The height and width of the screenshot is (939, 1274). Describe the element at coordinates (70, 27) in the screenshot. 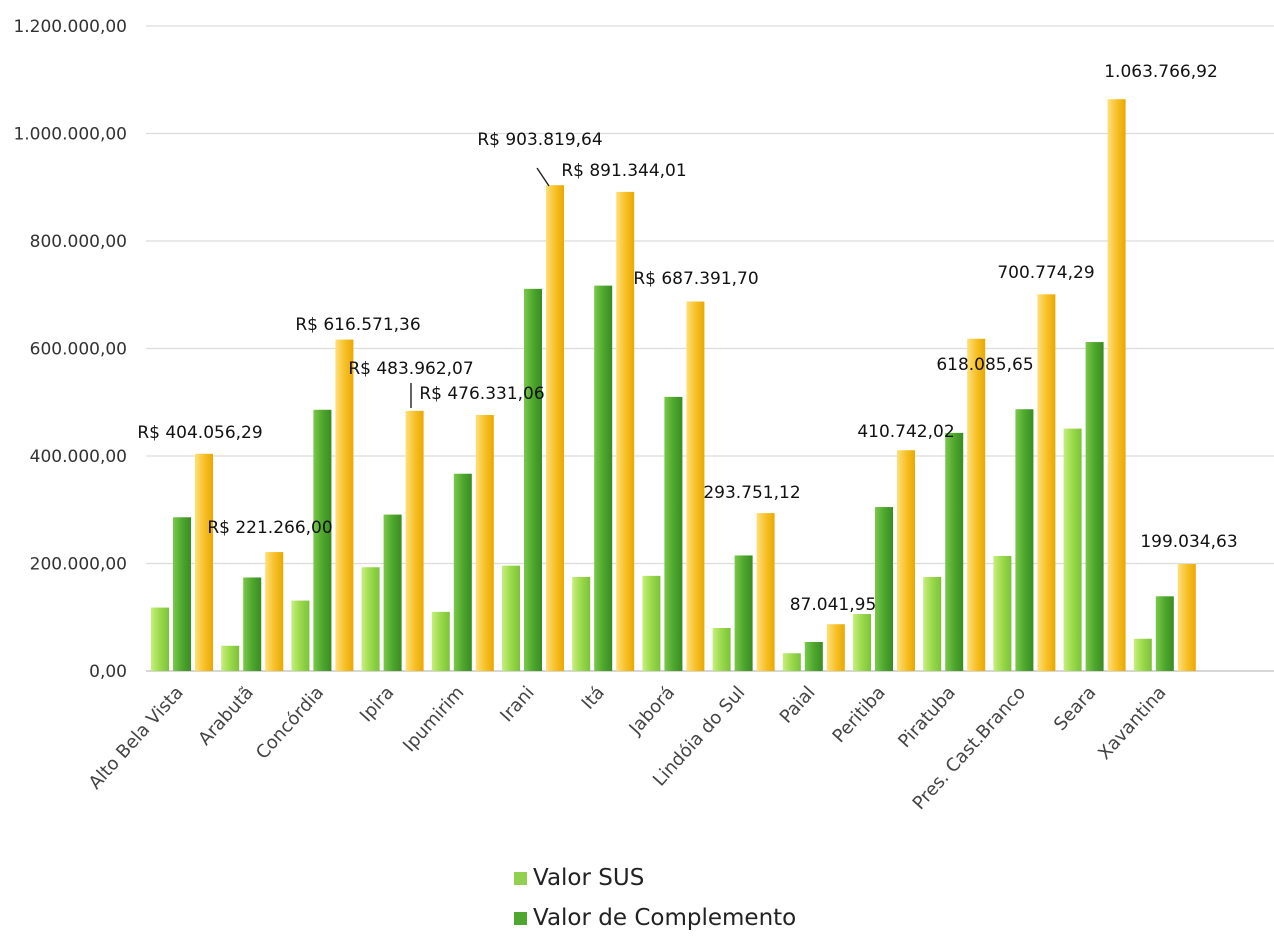

I see `y-tick-label: 1.200.000,00` at that location.